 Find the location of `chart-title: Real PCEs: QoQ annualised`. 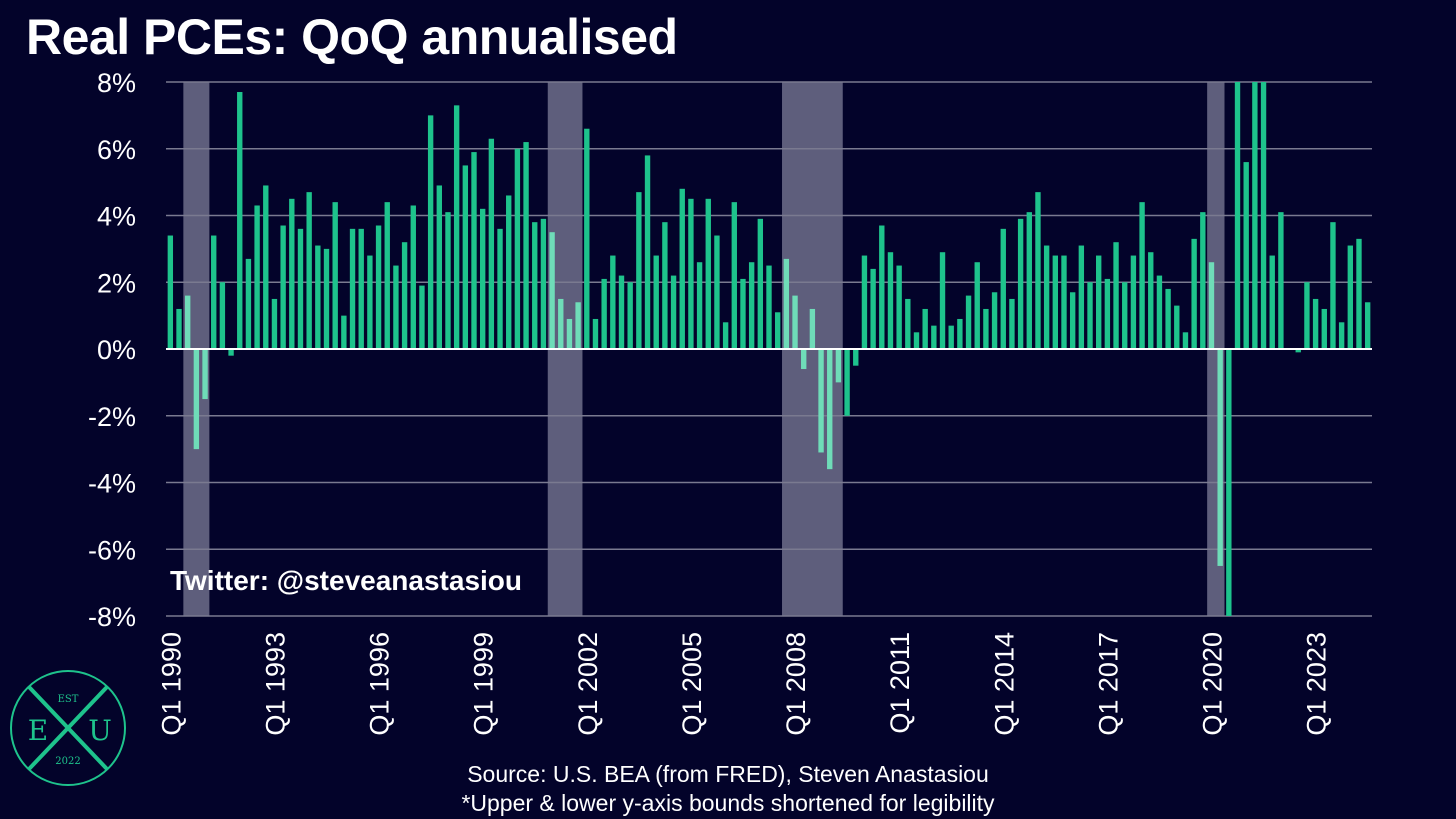

chart-title: Real PCEs: QoQ annualised is located at coordinates (352, 37).